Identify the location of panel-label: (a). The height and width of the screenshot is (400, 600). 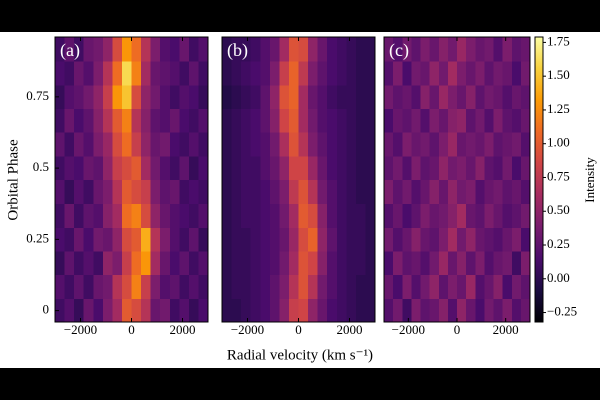
(70, 50).